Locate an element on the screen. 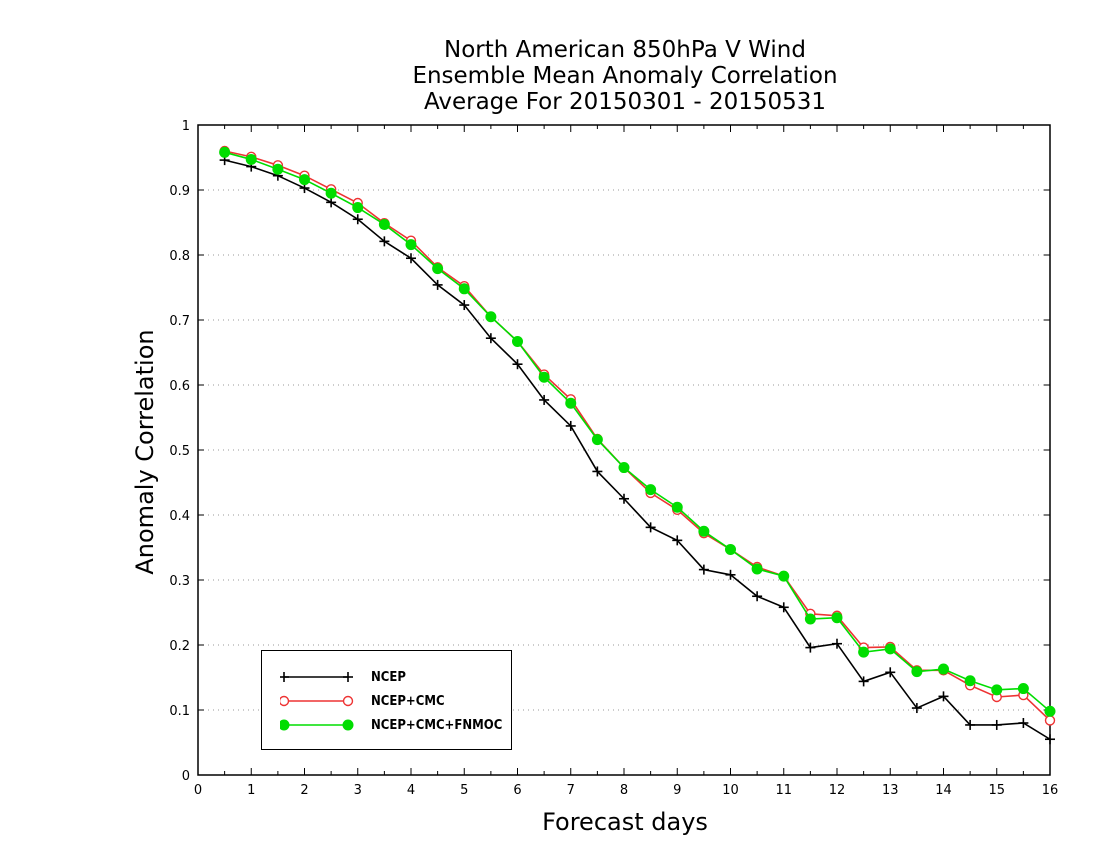  x-tick-label: 10 is located at coordinates (730, 790).